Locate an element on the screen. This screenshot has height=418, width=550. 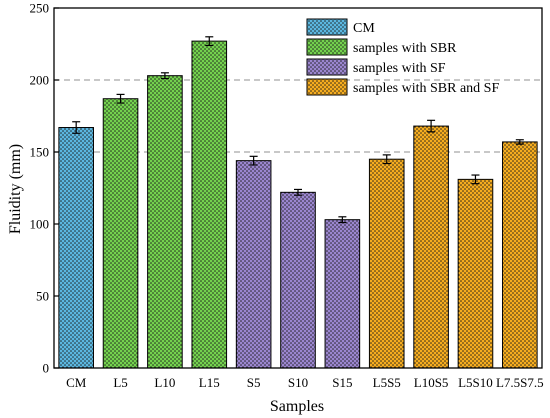
legend-item-1-swatch-texture is located at coordinates (327, 47).